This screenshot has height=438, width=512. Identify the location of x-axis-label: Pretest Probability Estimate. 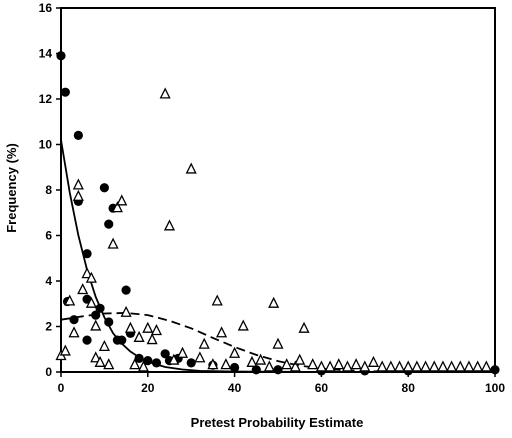
(277, 422).